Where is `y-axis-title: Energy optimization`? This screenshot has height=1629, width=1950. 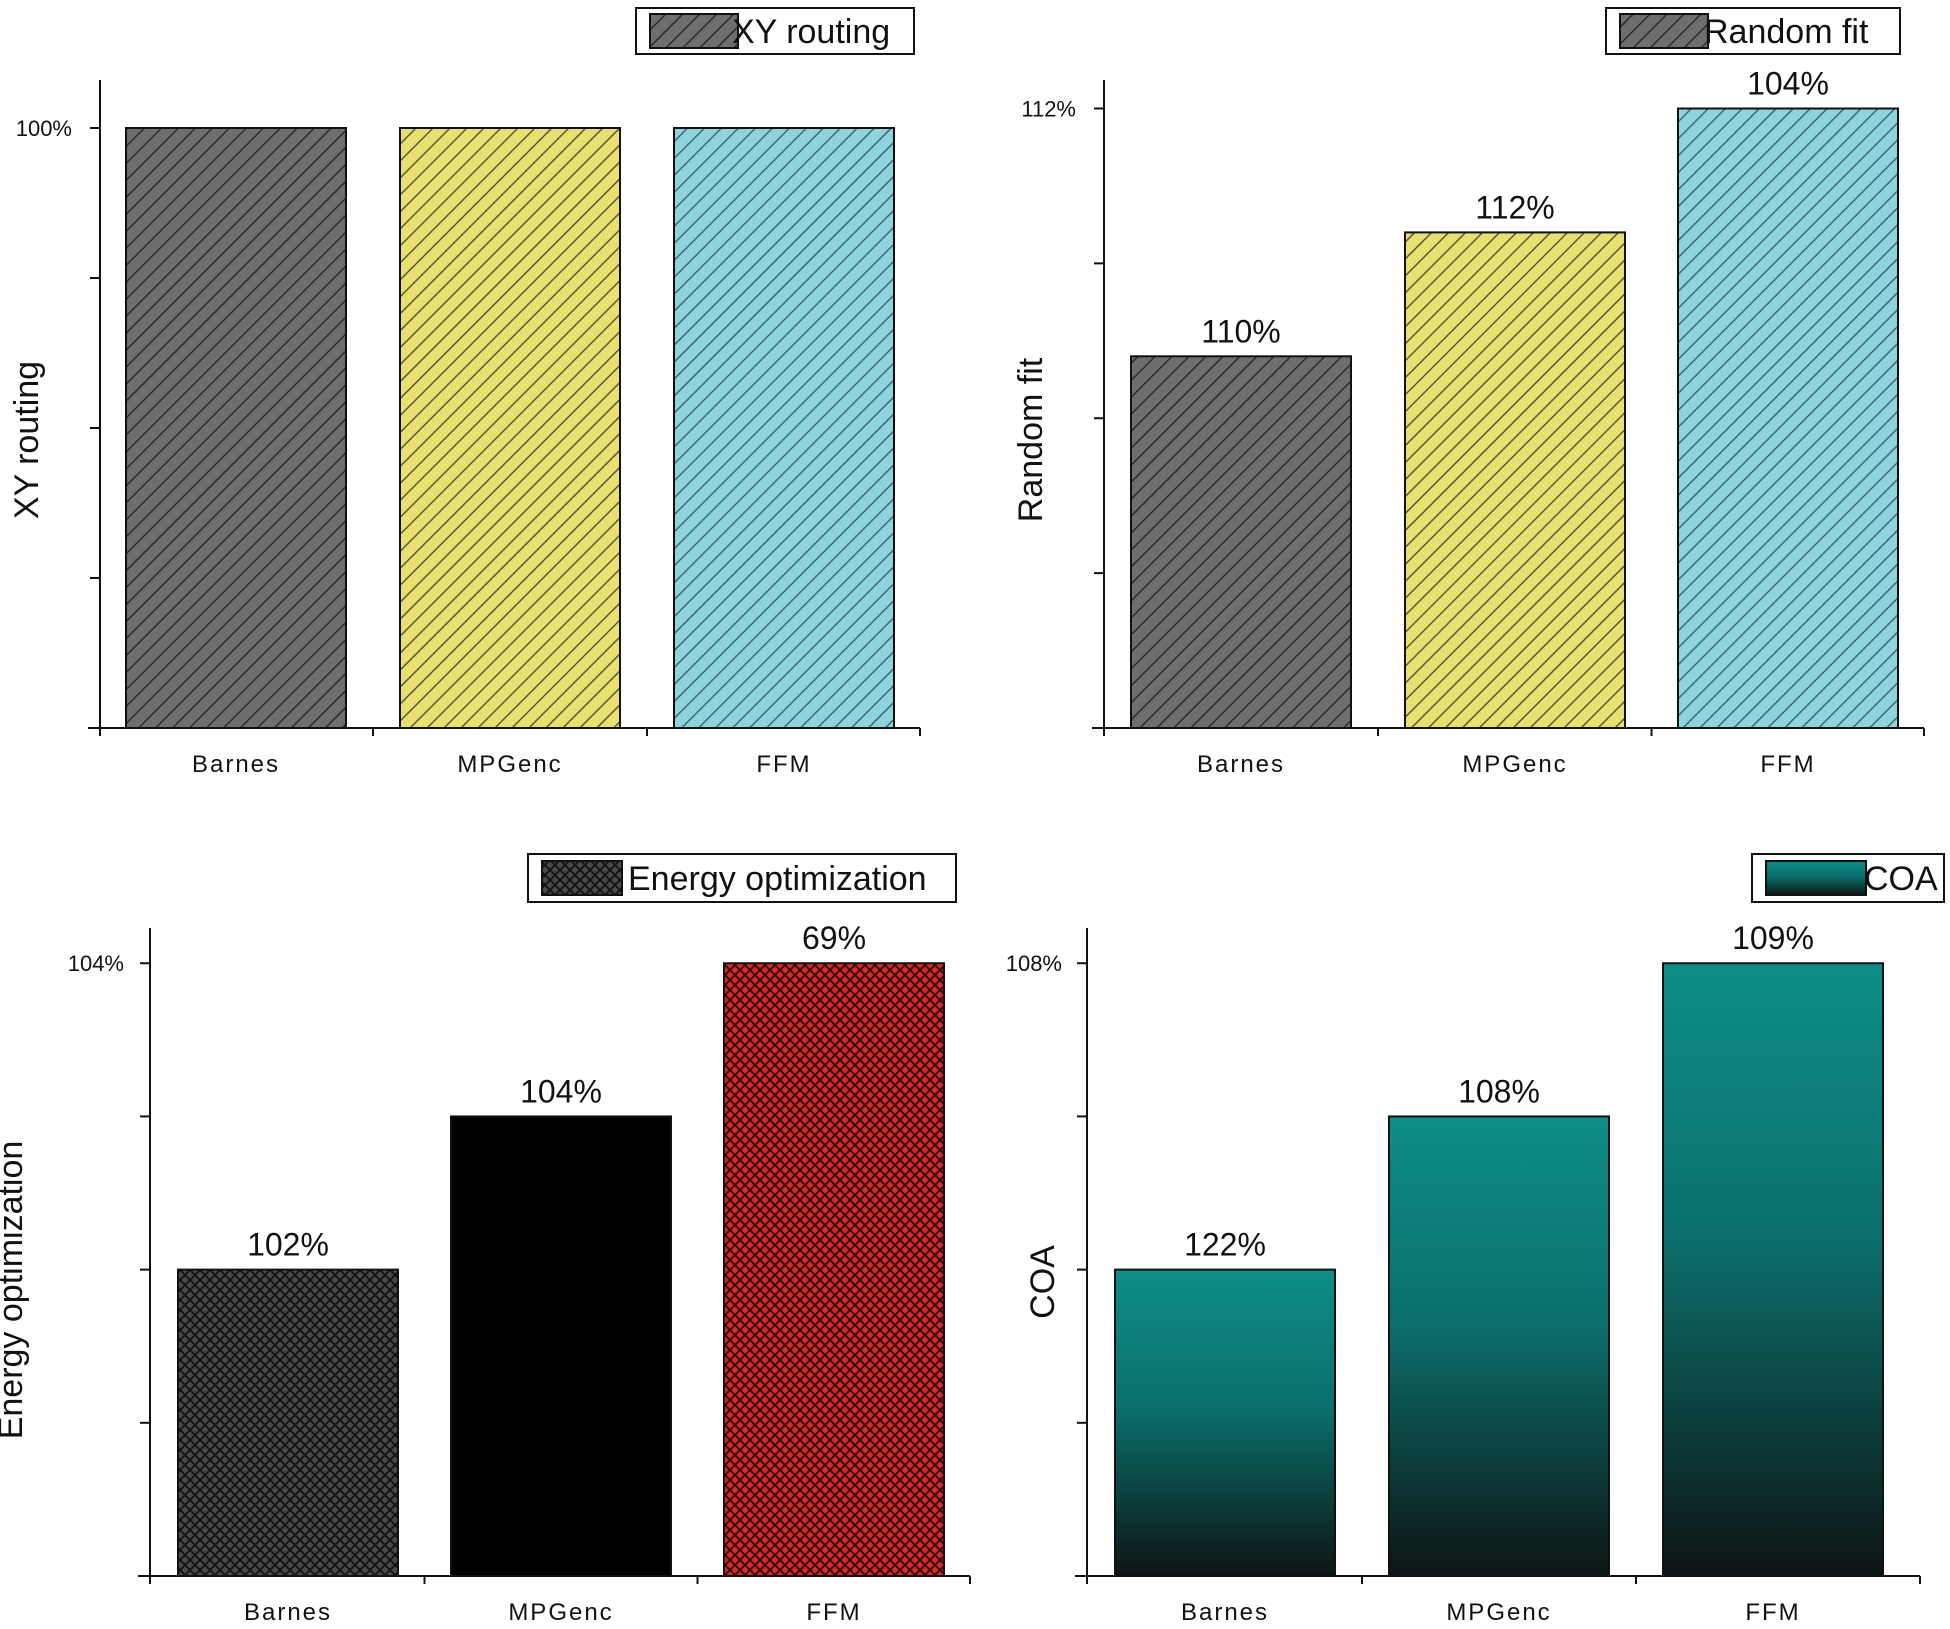 y-axis-title: Energy optimization is located at coordinates (15, 1290).